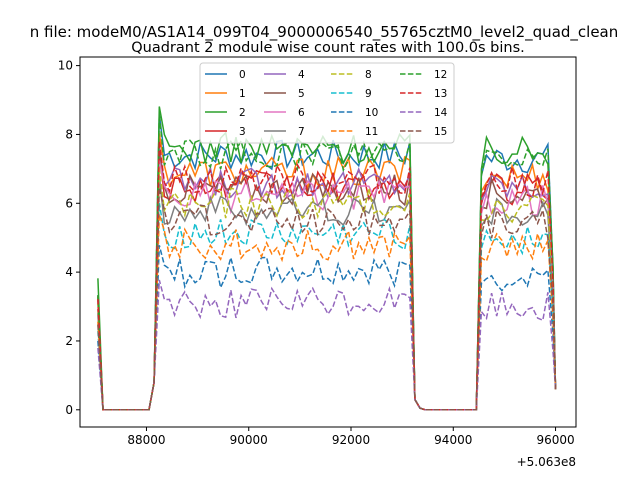 This screenshot has width=640, height=480. I want to click on legend-label: 8, so click(368, 75).